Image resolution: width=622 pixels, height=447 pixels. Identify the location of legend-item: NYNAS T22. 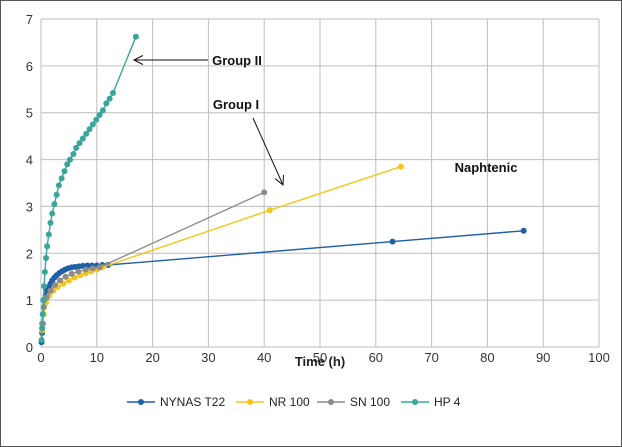
(176, 402).